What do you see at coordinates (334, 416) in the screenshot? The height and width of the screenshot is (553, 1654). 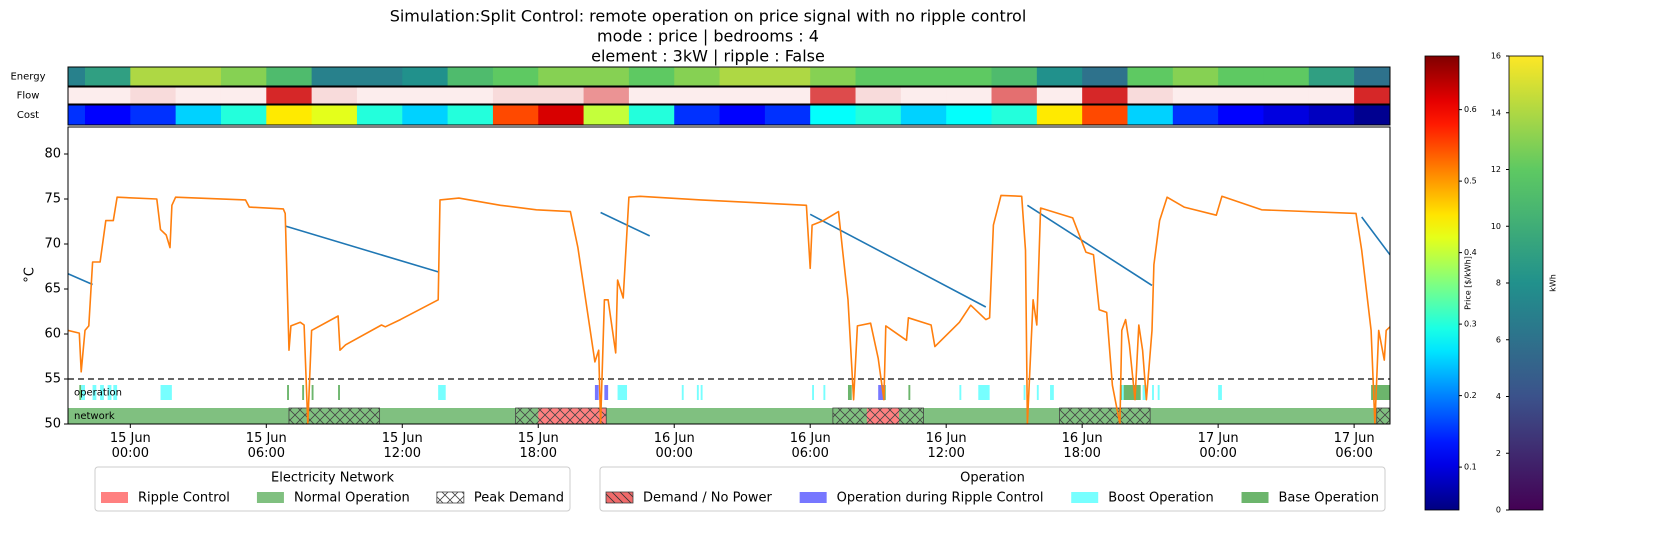 I see `band-hatch` at bounding box center [334, 416].